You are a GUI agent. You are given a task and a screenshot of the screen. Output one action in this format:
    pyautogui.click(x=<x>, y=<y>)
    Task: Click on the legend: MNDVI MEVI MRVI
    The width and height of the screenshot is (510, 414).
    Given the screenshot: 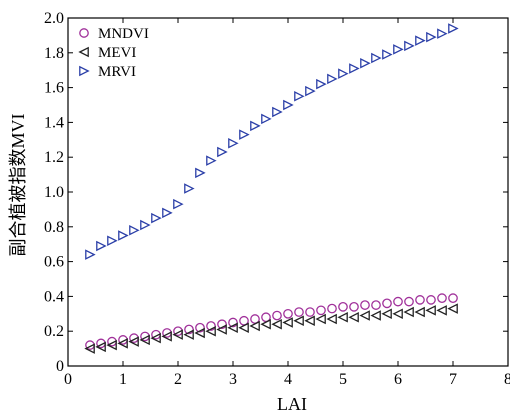 What is the action you would take?
    pyautogui.click(x=113, y=53)
    